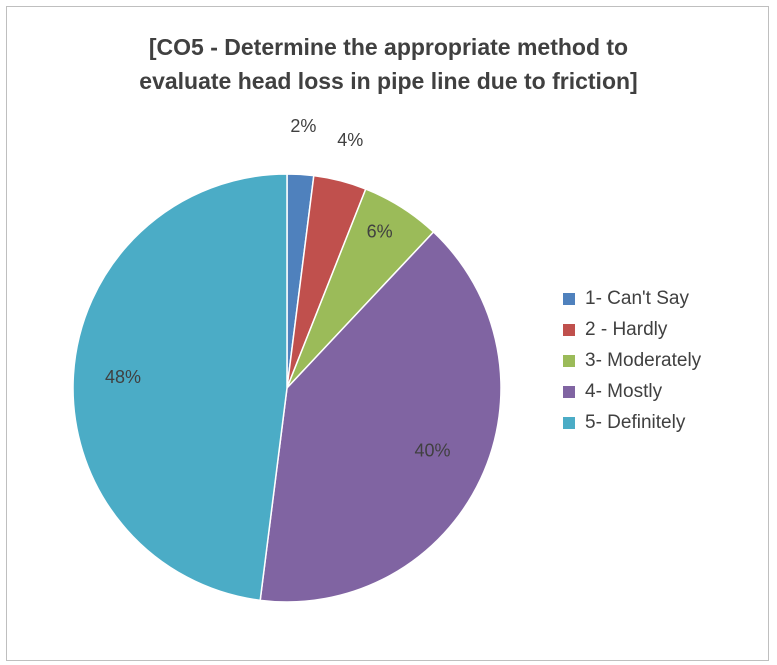 This screenshot has width=777, height=665. What do you see at coordinates (569, 329) in the screenshot?
I see `legend-swatch-hardly` at bounding box center [569, 329].